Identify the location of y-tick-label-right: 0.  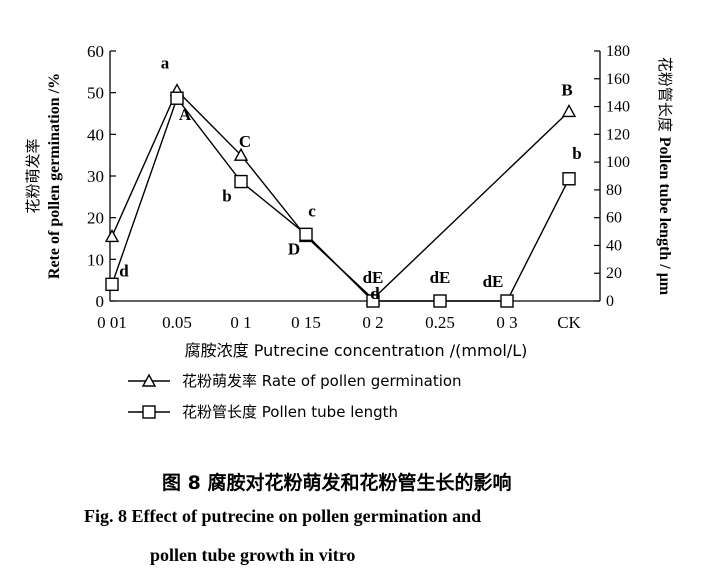
(610, 301).